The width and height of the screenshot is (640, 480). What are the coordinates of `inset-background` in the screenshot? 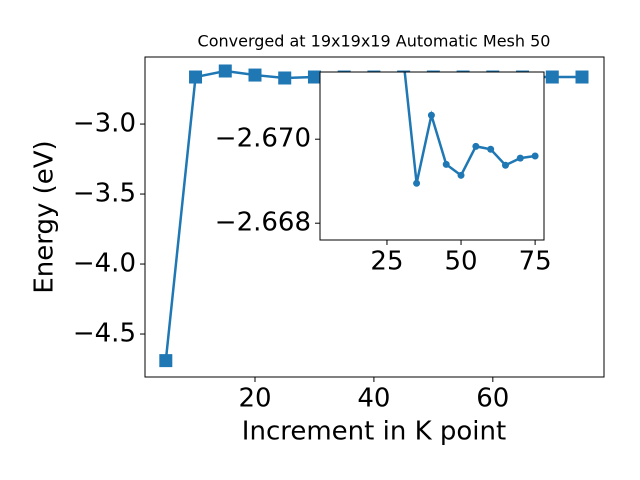 It's located at (432, 156).